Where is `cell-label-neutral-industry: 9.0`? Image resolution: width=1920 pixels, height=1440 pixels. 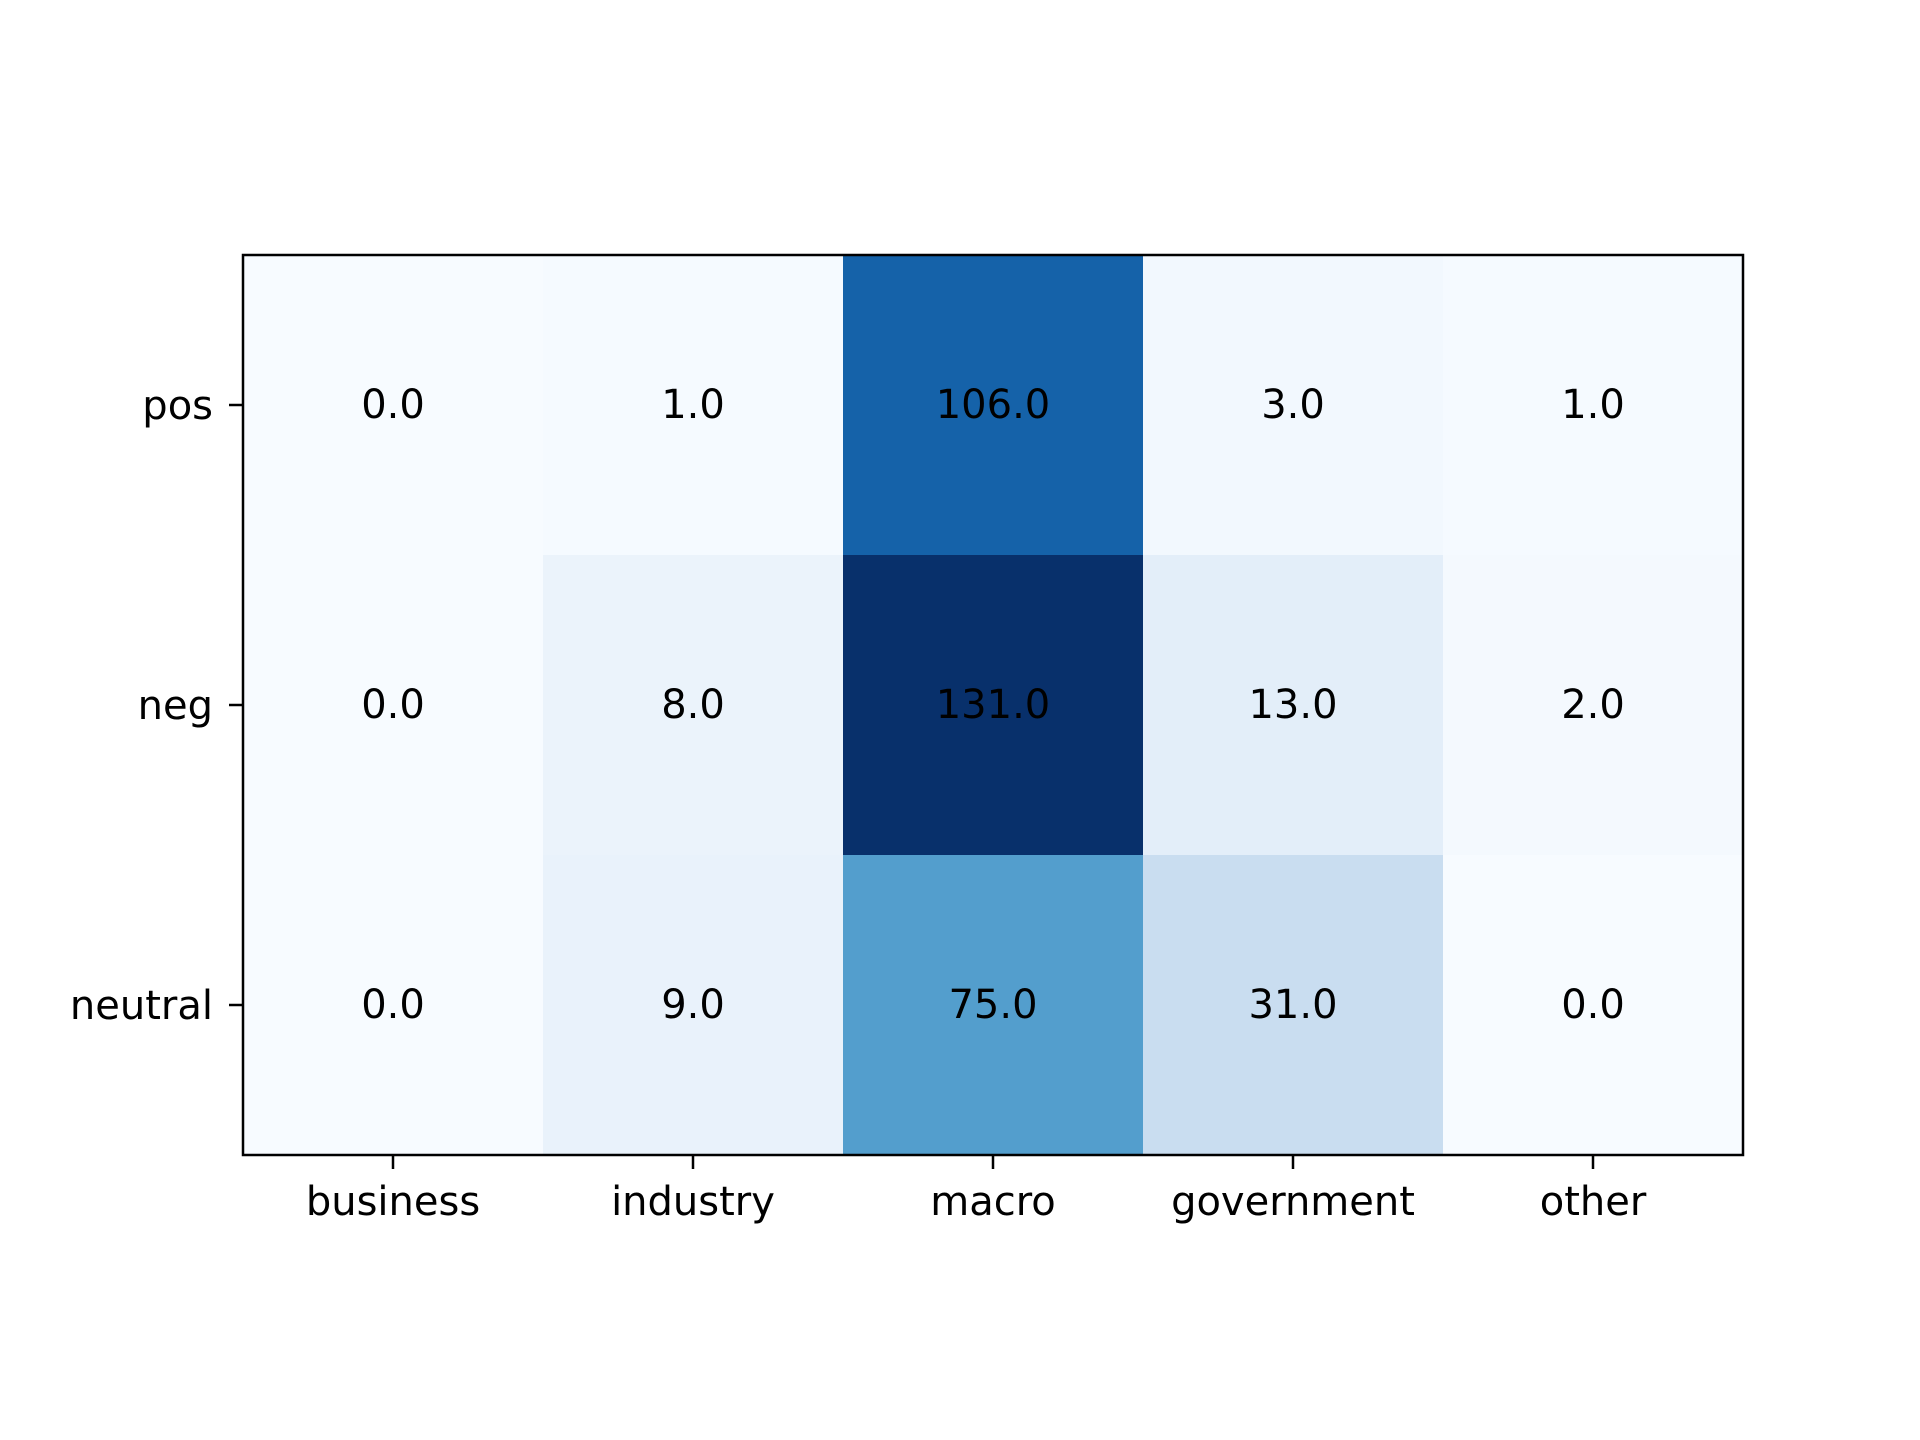 cell-label-neutral-industry: 9.0 is located at coordinates (693, 1005).